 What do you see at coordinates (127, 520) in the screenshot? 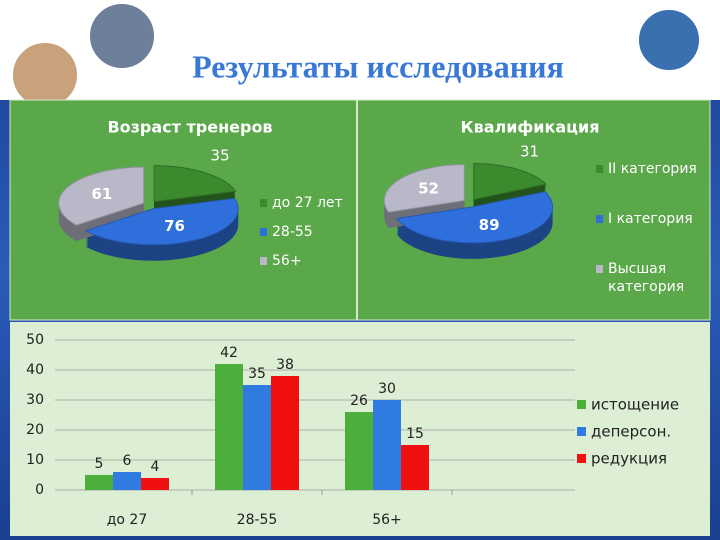
I see `x-tick-label: до 27` at bounding box center [127, 520].